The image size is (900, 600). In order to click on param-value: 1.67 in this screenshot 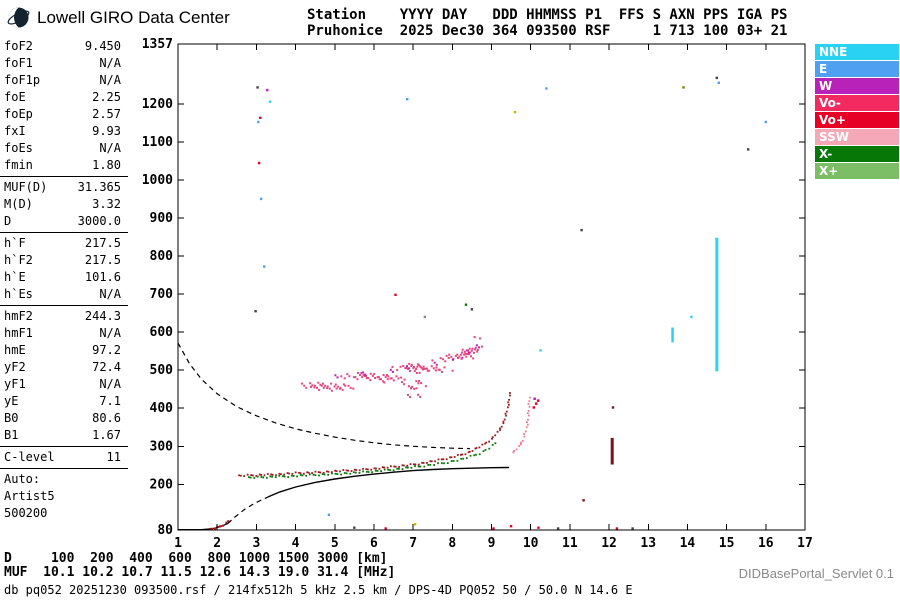, I will do `click(106, 435)`.